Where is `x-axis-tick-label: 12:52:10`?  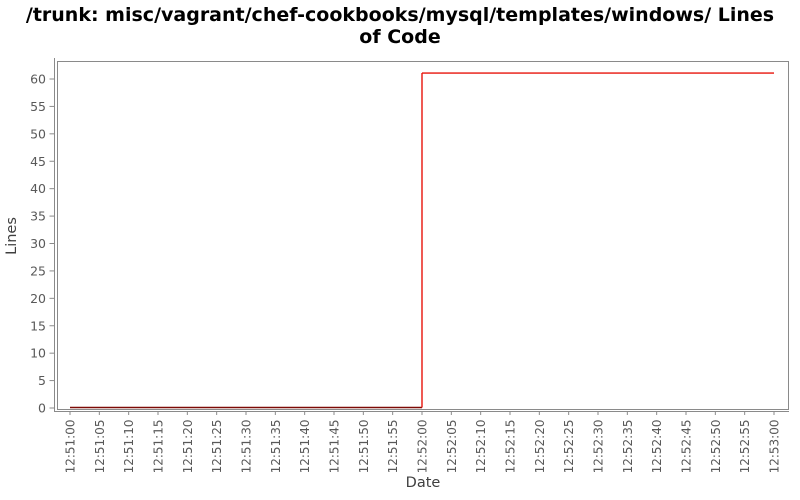
x-axis-tick-label: 12:52:10 is located at coordinates (481, 446).